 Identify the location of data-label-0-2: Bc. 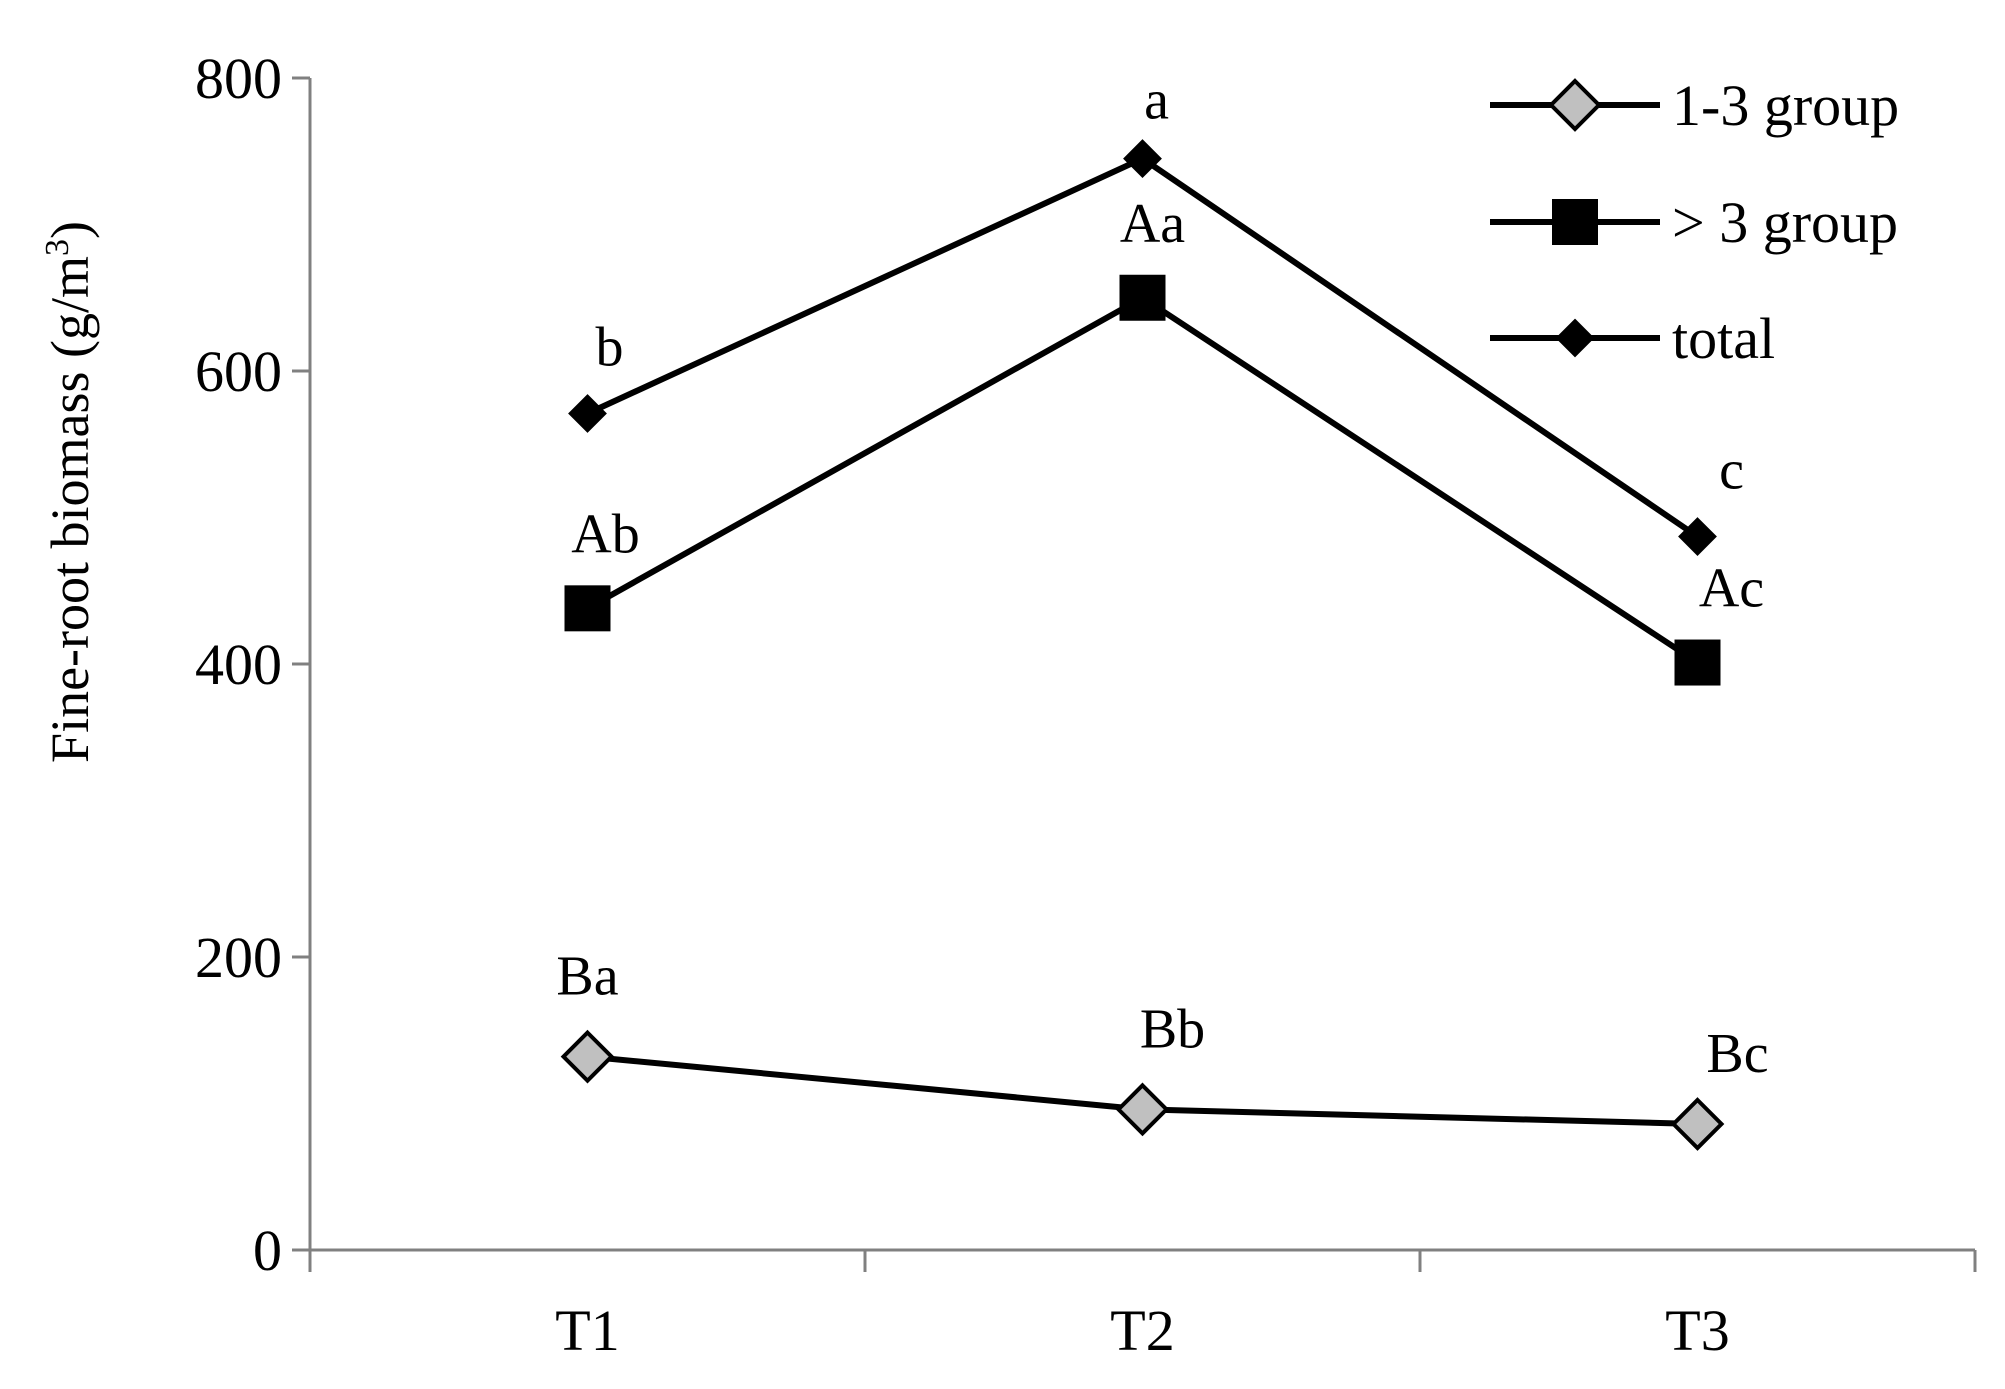
(1737, 1054).